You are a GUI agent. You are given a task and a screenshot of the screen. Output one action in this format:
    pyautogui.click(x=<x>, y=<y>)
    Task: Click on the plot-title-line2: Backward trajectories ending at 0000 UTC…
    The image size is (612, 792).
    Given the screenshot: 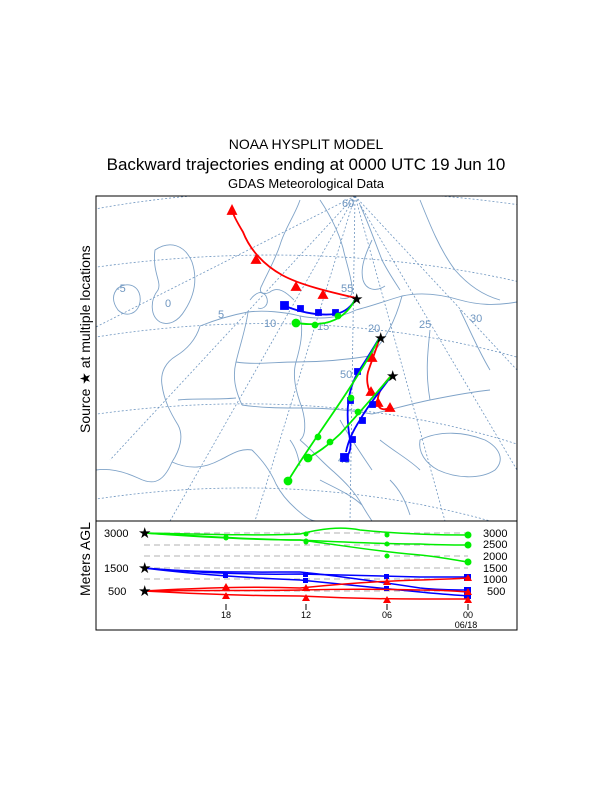 What is the action you would take?
    pyautogui.click(x=306, y=164)
    